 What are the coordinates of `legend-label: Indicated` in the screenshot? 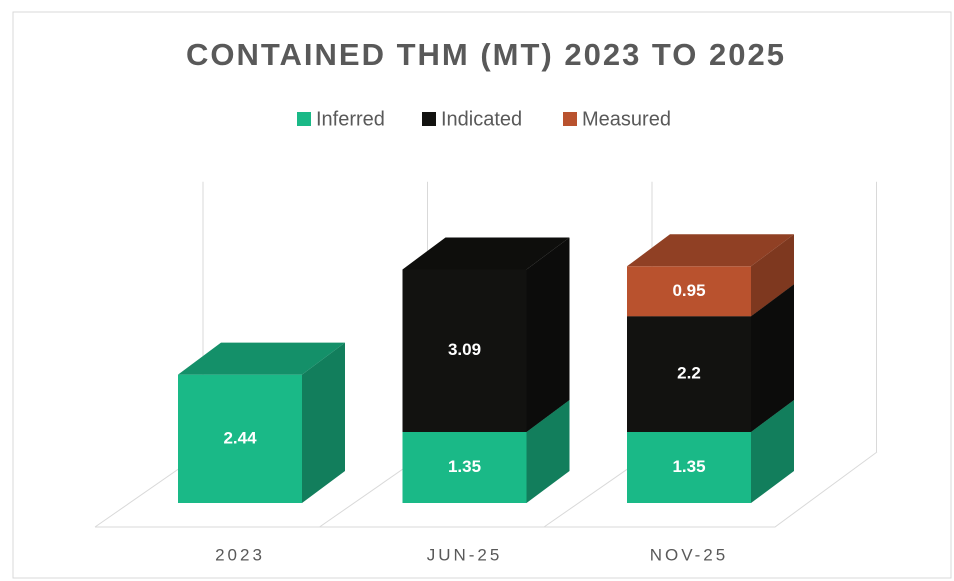 It's located at (481, 119).